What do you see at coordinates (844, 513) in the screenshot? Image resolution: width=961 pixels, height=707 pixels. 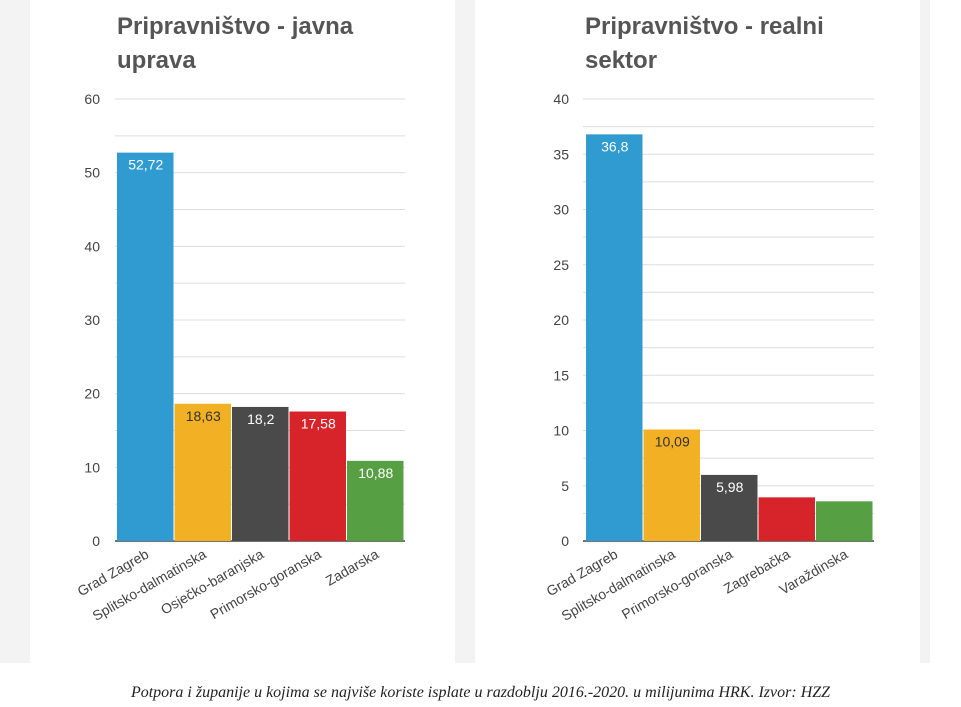 I see `private-data-label: 3,59` at bounding box center [844, 513].